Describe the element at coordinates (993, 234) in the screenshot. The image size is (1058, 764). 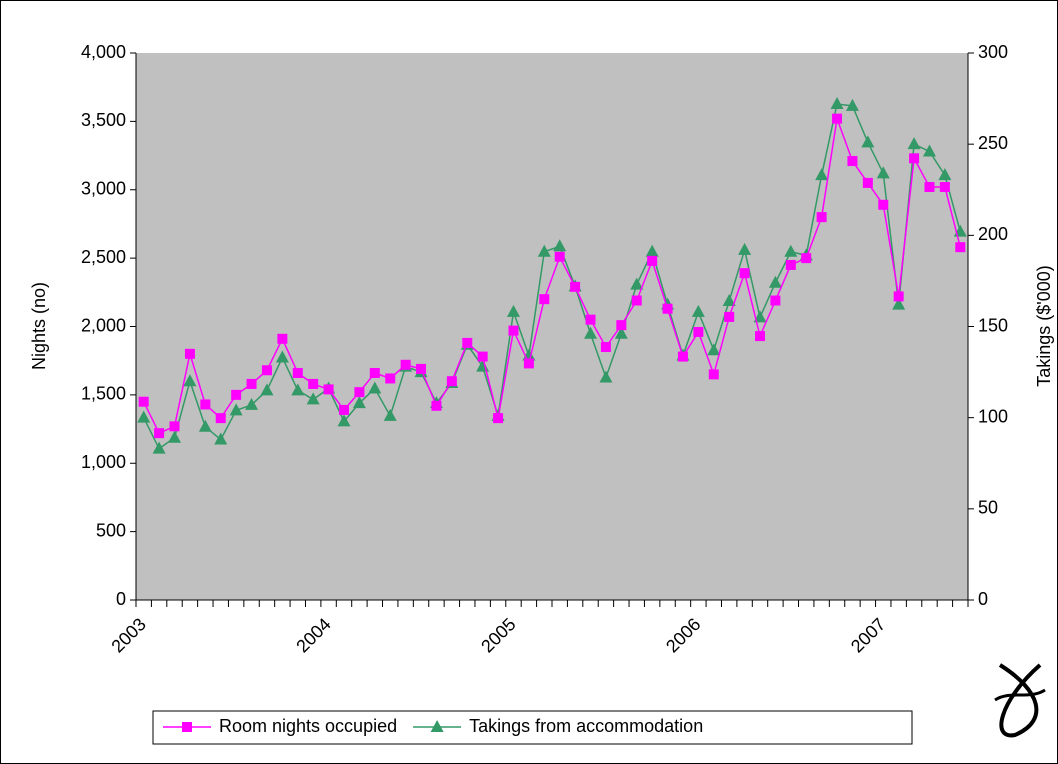
I see `y2-tick-label: 200` at that location.